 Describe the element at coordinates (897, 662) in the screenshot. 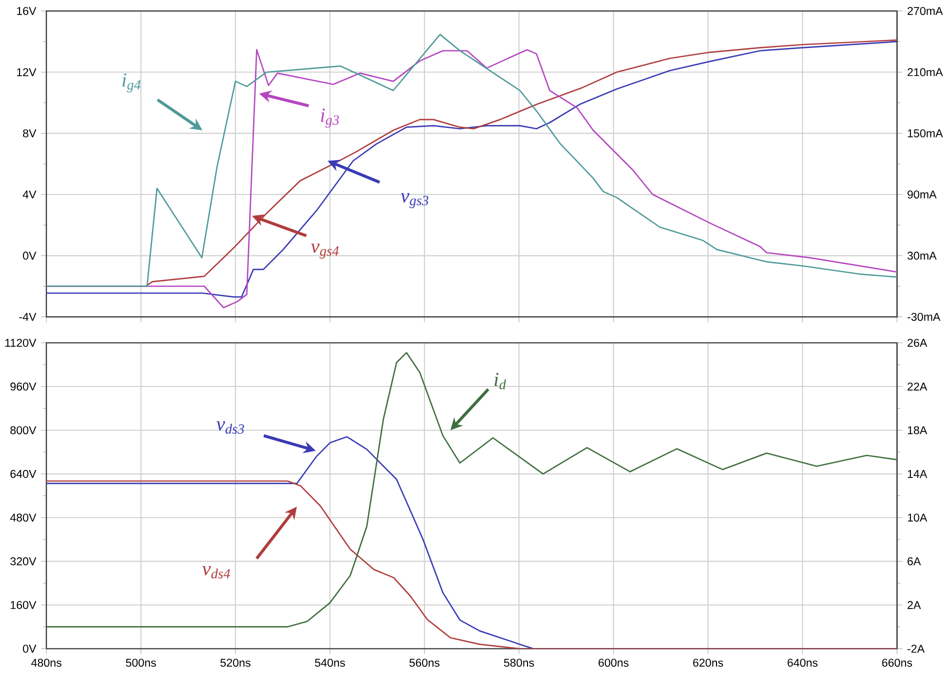

I see `x-tick-label: 660ns` at that location.